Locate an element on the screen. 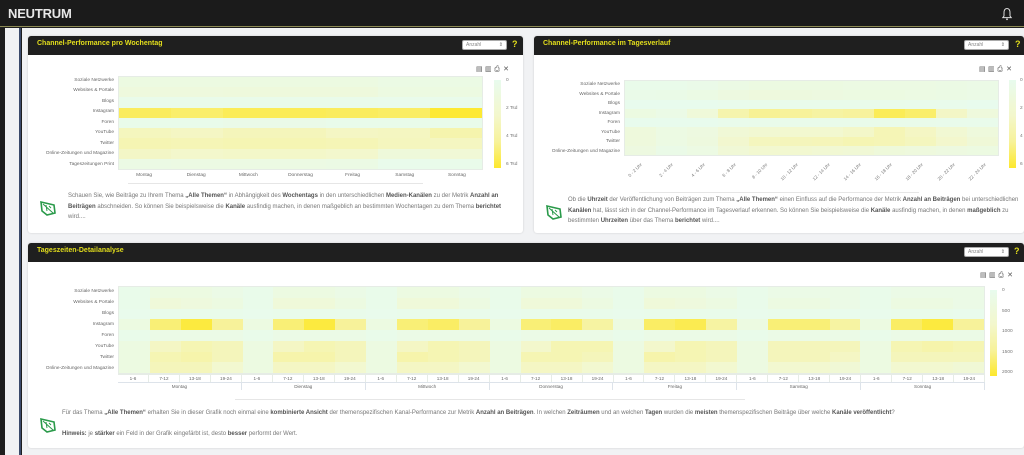 The image size is (1024, 455). fullscreen-icon: ✕ is located at coordinates (1010, 275).